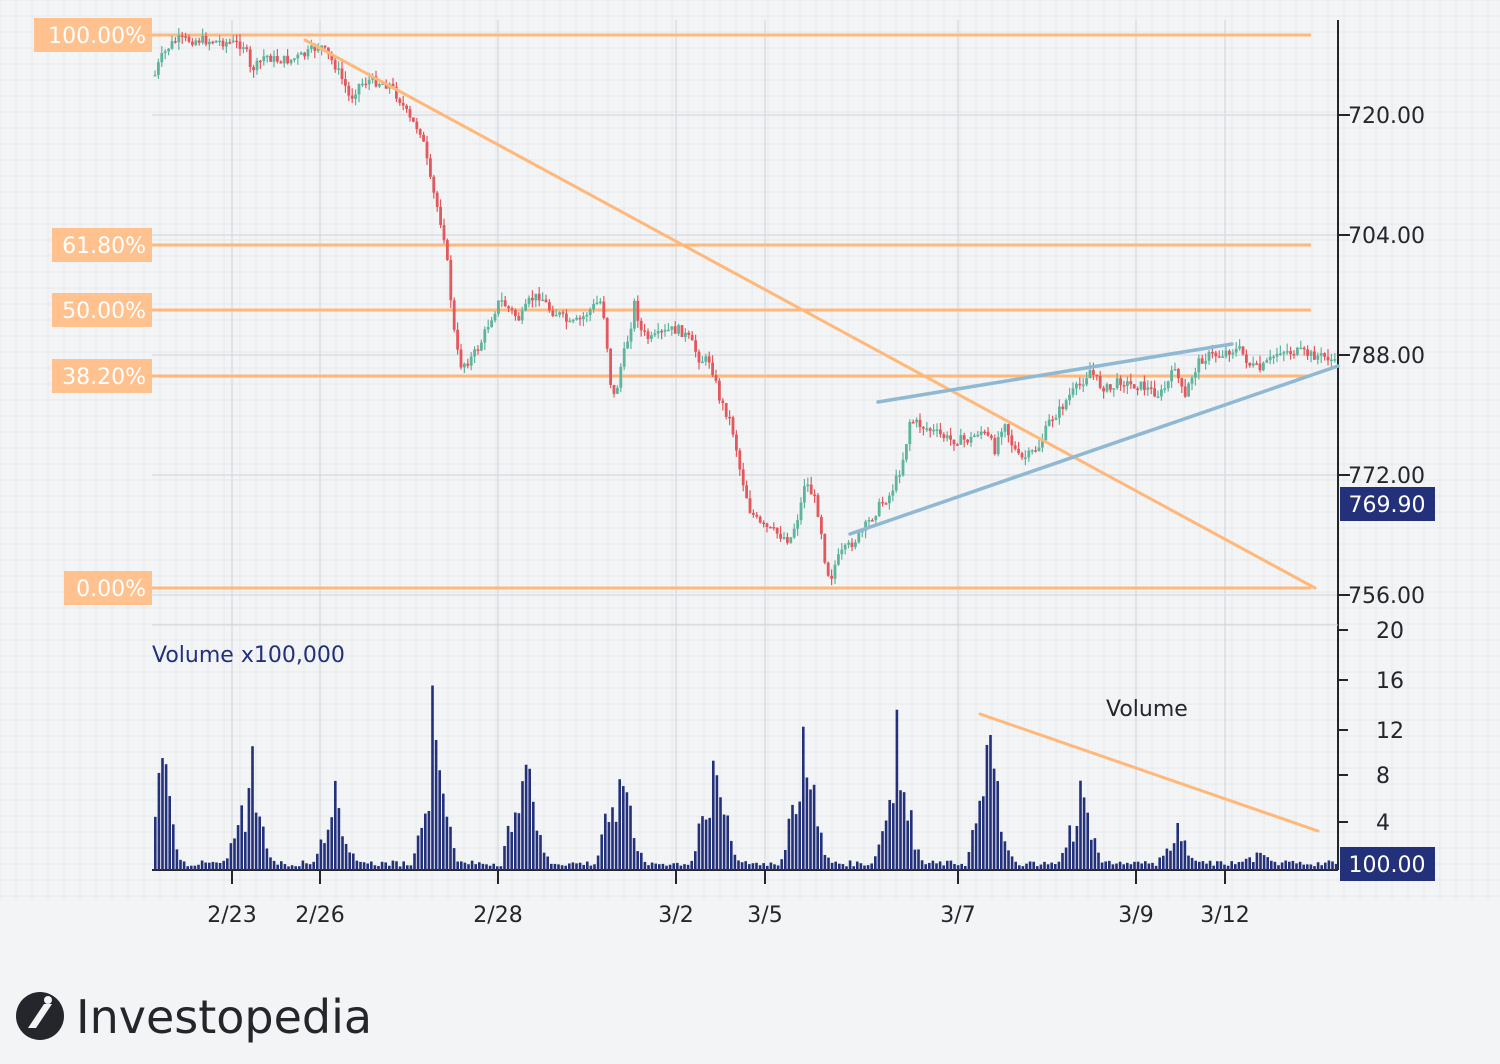 This screenshot has height=1064, width=1500. Describe the element at coordinates (1135, 915) in the screenshot. I see `time-tick-label: 3/9` at that location.